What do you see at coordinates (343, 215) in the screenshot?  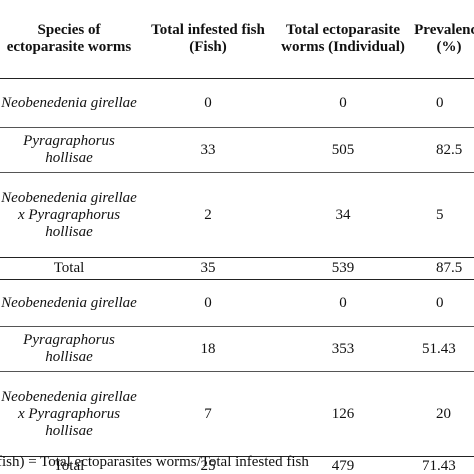 I see `worms-cell: 34` at bounding box center [343, 215].